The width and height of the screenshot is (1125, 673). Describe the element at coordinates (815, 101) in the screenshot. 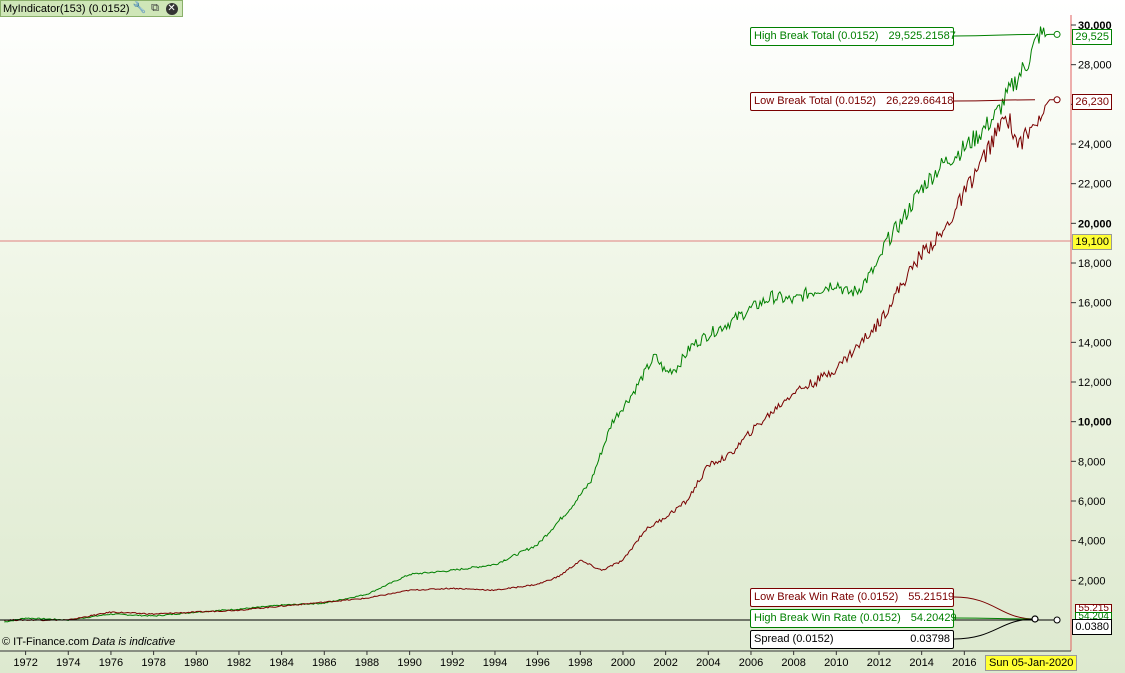

I see `label-name: Low Break Total (0.0152)` at that location.